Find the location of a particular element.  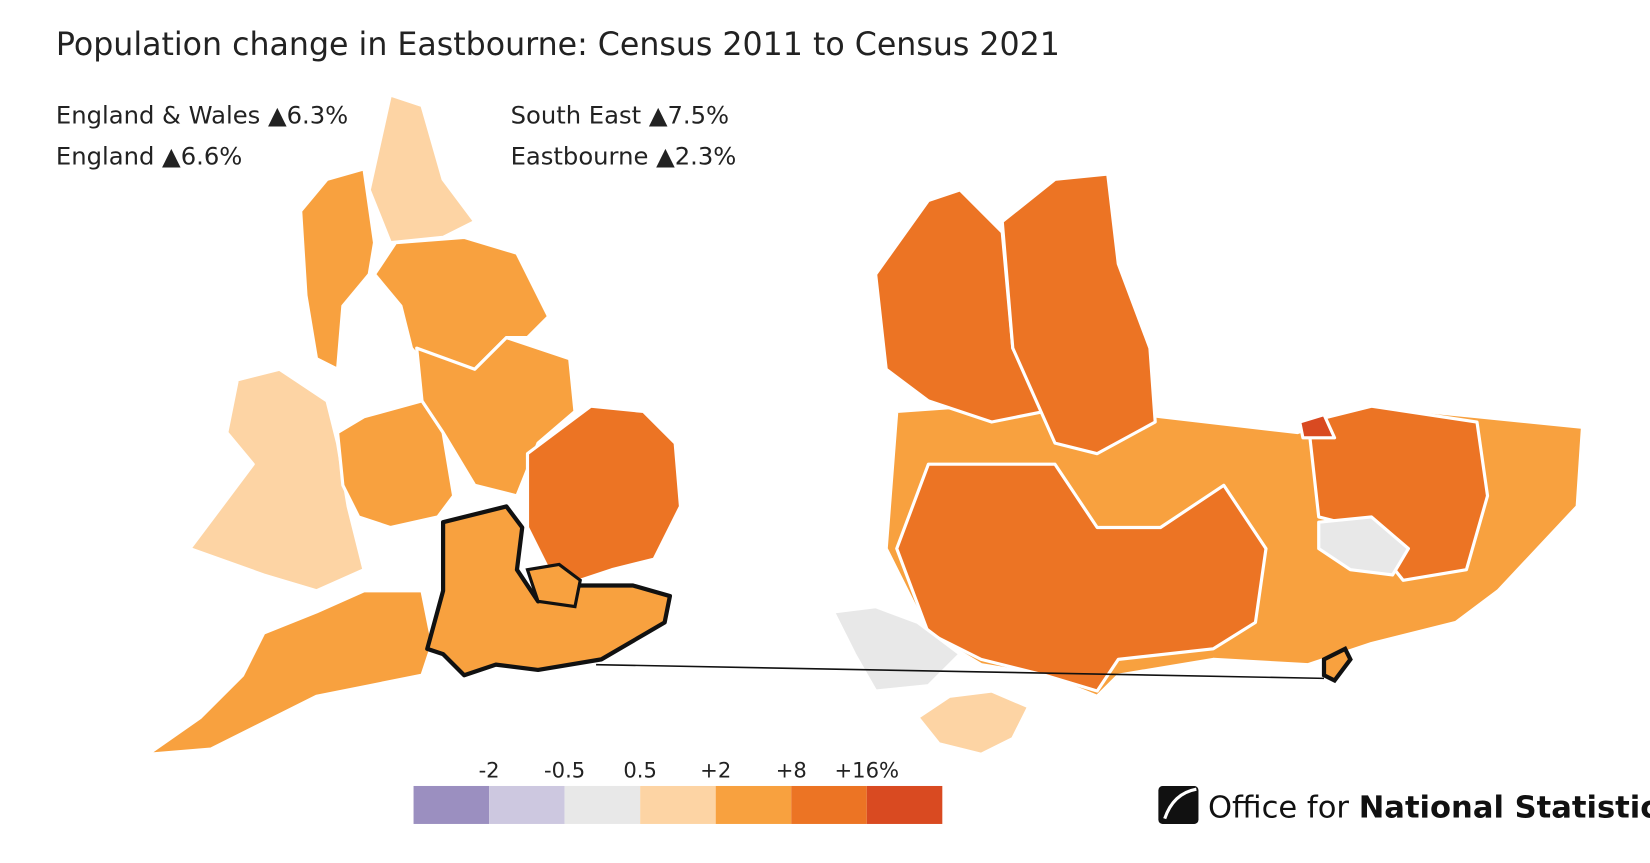

logo-text: Office for National Statistics is located at coordinates (1429, 808).